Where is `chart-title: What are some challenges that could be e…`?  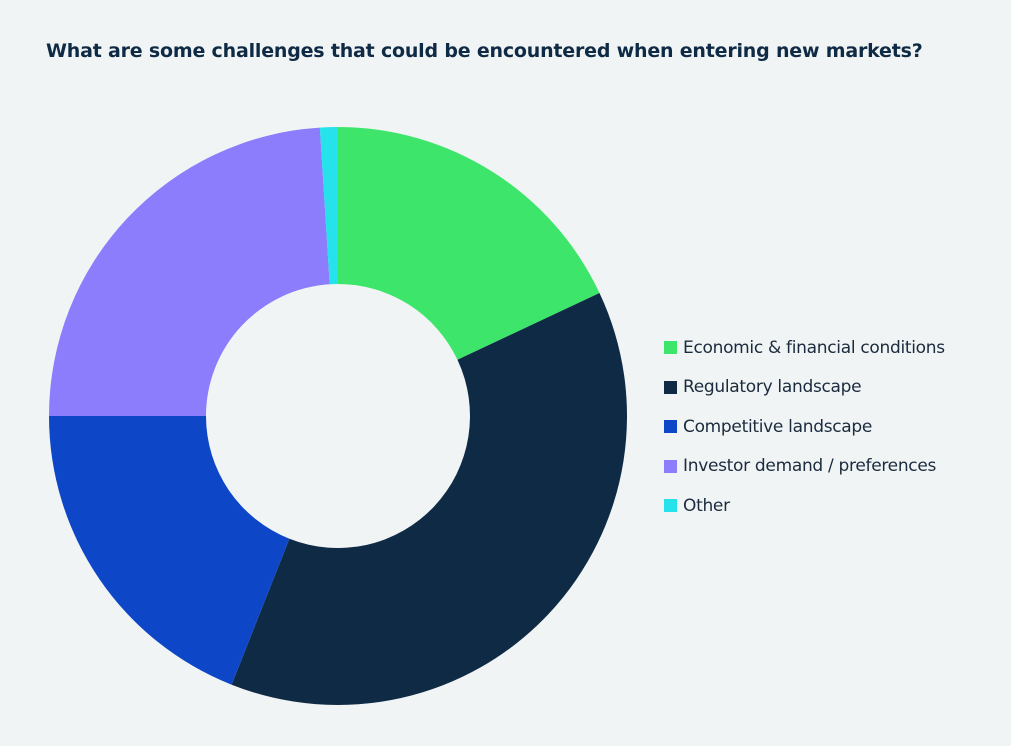
chart-title: What are some challenges that could be e… is located at coordinates (484, 51).